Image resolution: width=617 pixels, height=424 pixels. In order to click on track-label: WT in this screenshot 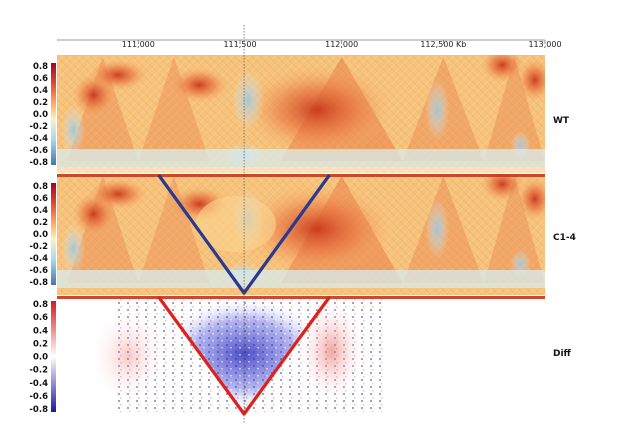, I will do `click(561, 121)`.